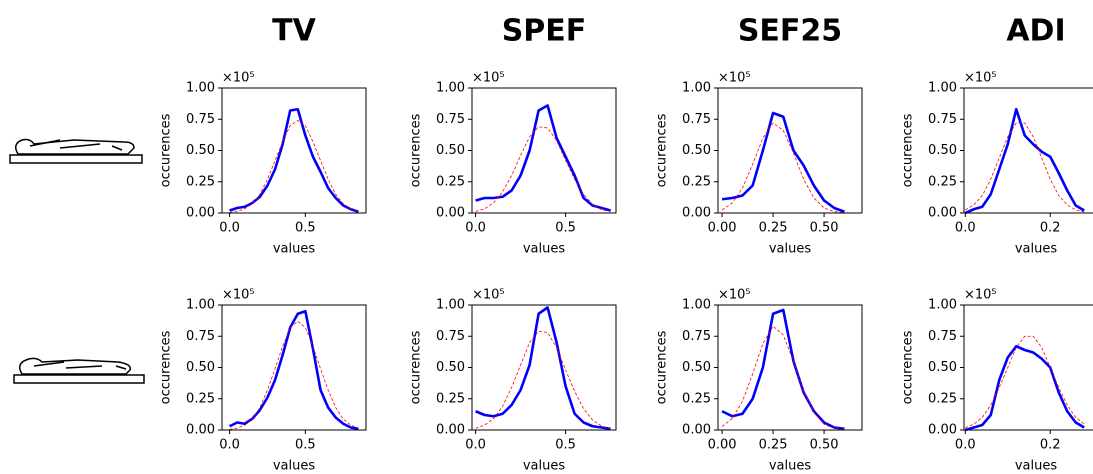  Describe the element at coordinates (76, 151) in the screenshot. I see `patient-supine-icon` at that location.